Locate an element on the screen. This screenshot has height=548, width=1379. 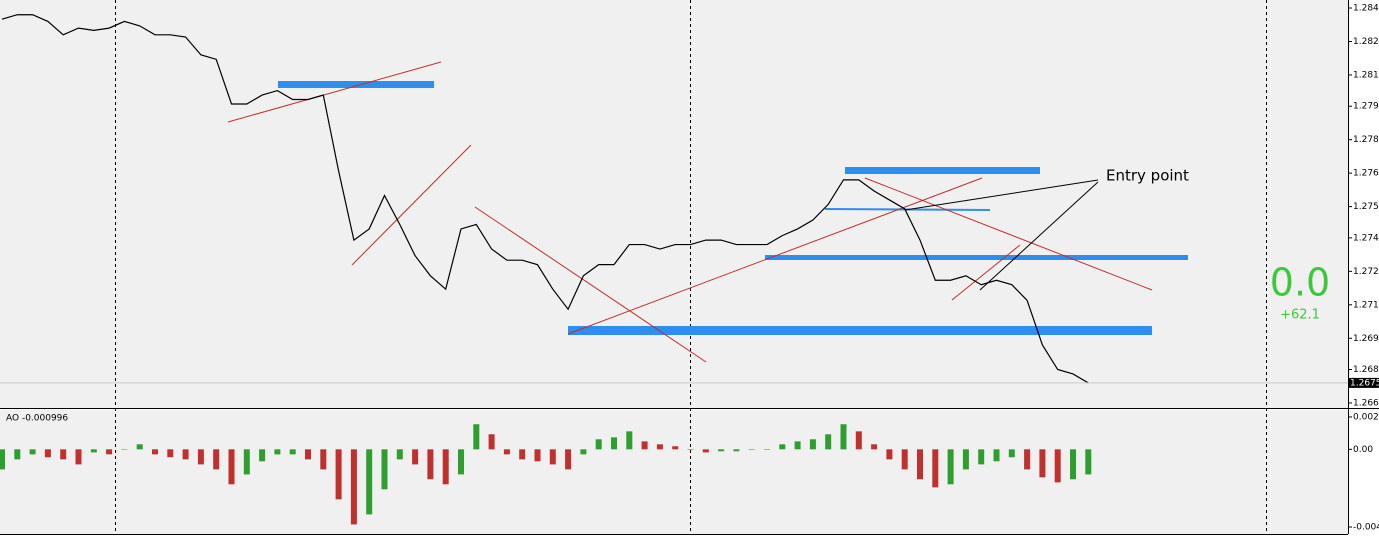
overlay-value: 0.0 is located at coordinates (1300, 283).